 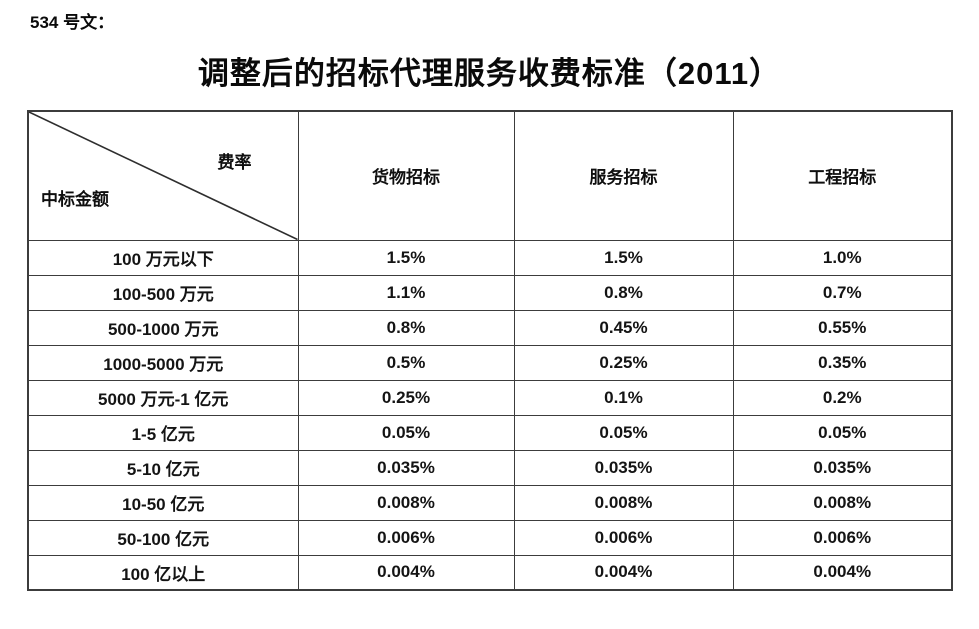 I want to click on diagonal-divider-line, so click(x=163, y=176).